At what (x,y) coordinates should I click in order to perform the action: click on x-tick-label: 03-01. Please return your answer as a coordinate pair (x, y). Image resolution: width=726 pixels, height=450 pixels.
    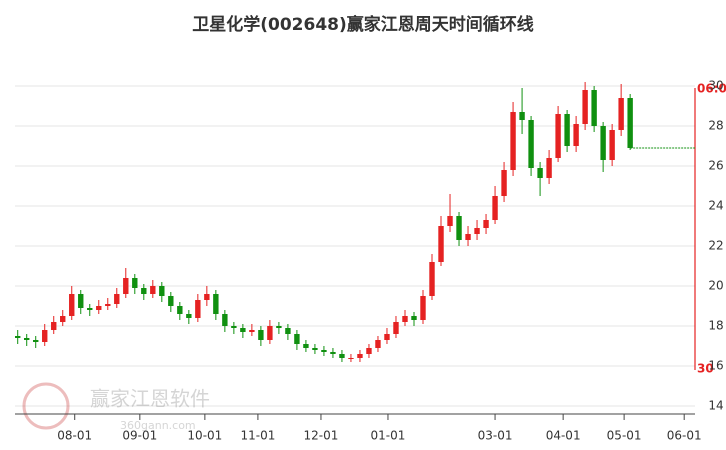
    Looking at the image, I should click on (495, 436).